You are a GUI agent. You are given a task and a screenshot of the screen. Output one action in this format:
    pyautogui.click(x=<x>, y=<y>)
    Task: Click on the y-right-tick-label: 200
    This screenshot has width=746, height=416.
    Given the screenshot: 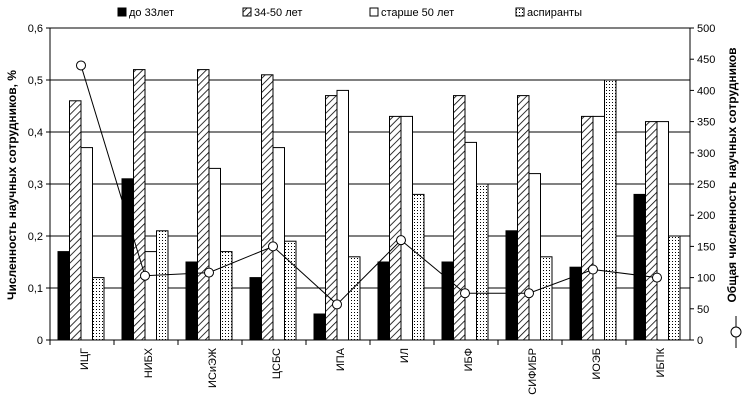 What is the action you would take?
    pyautogui.click(x=706, y=216)
    